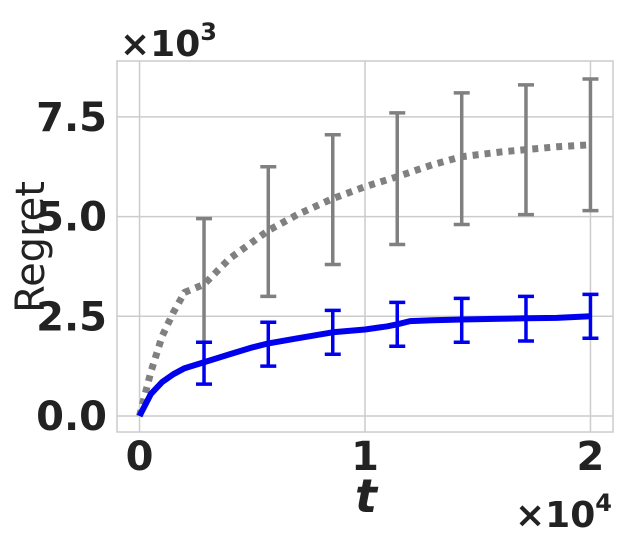  What do you see at coordinates (365, 457) in the screenshot?
I see `x-tick-label: 1` at bounding box center [365, 457].